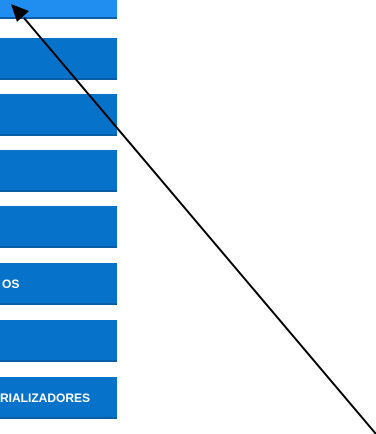  I want to click on menu-item-6: OS, so click(58, 284).